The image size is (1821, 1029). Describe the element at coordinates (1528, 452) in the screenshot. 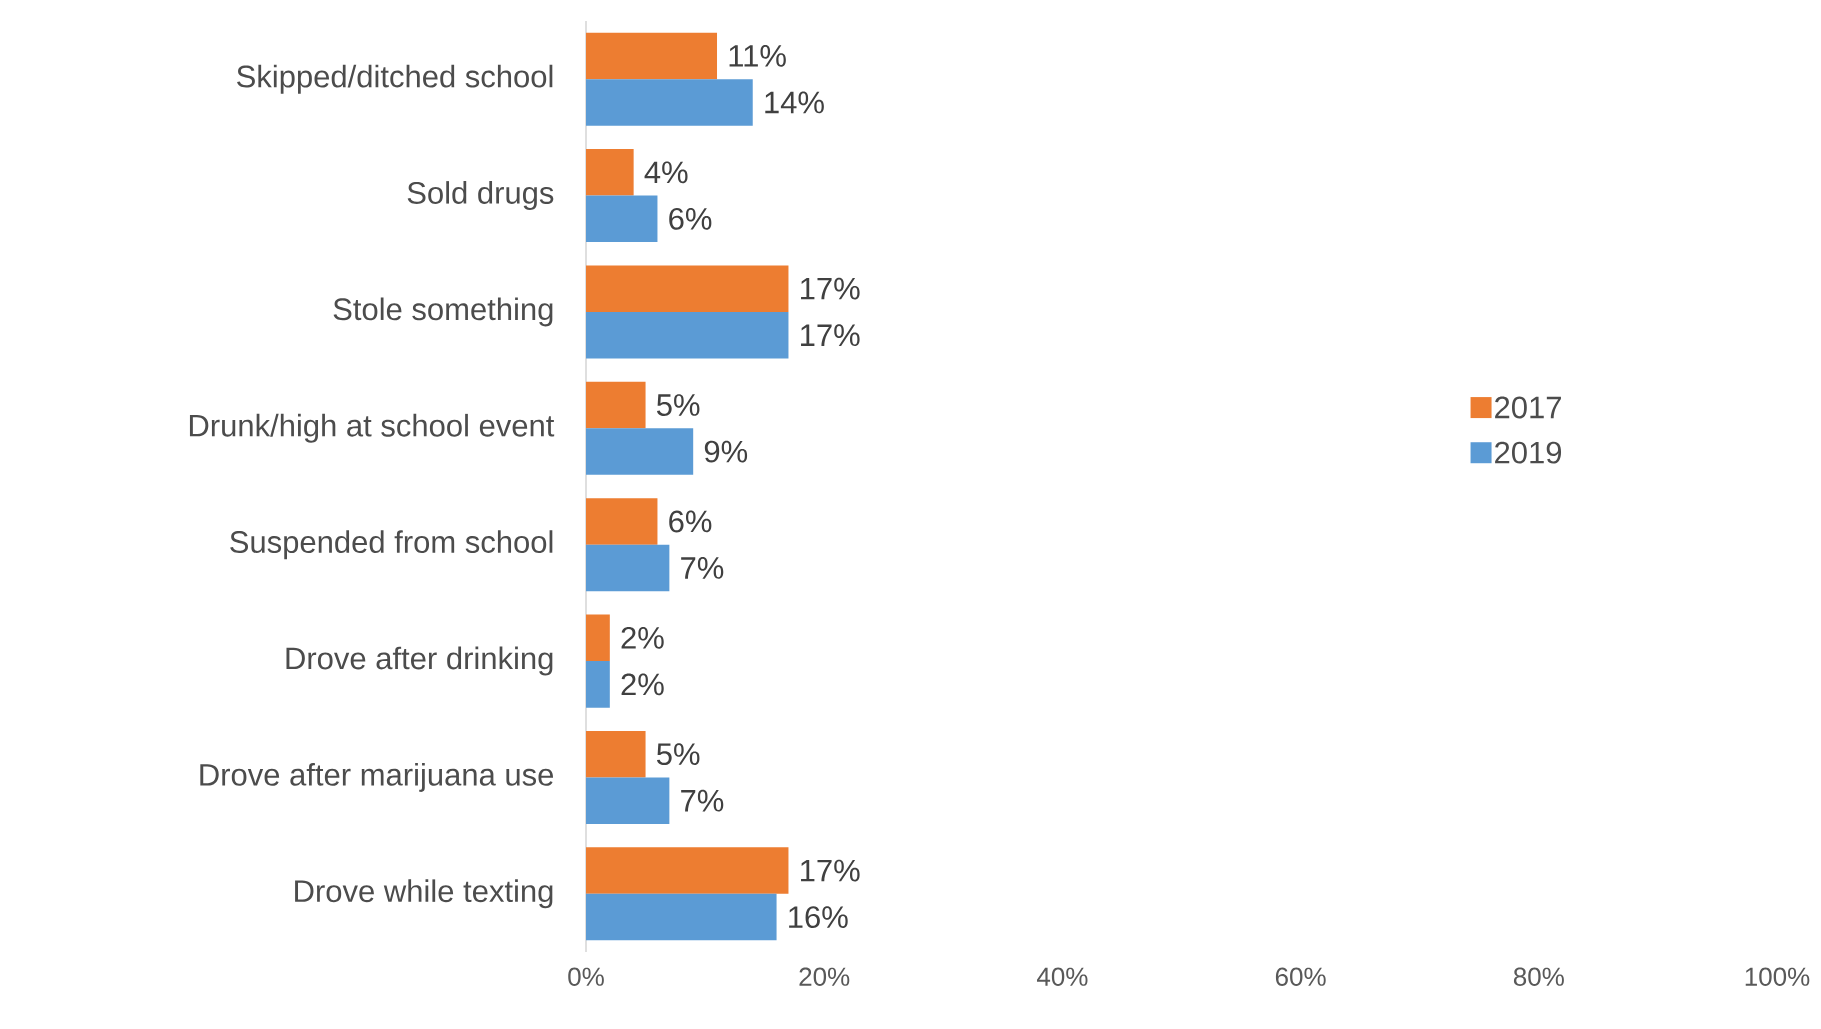

I see `legend-label: 2019` at that location.